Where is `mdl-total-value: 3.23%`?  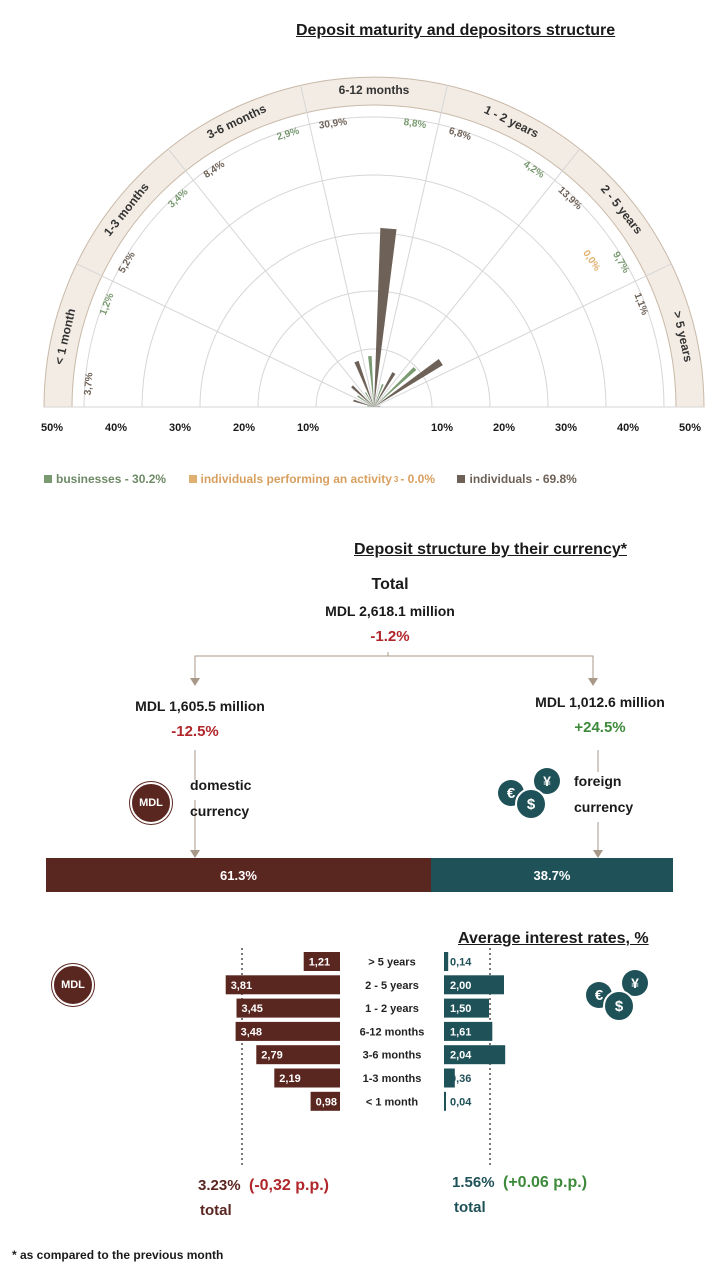 mdl-total-value: 3.23% is located at coordinates (219, 1185).